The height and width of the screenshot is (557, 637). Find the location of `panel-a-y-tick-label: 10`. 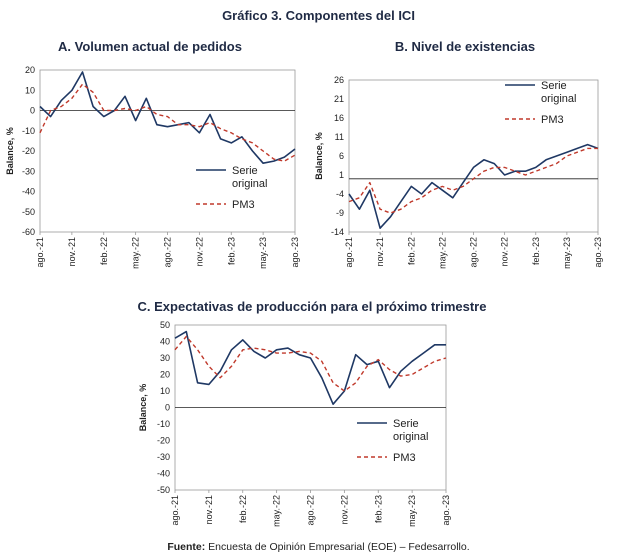

panel-a-y-tick-label: 10 is located at coordinates (30, 90).